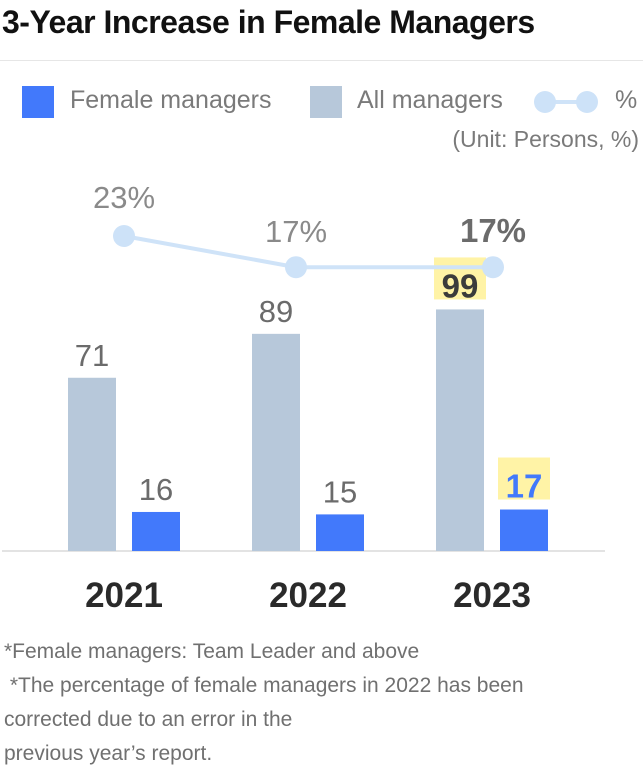  I want to click on pct-label-2023: 17%, so click(493, 230).